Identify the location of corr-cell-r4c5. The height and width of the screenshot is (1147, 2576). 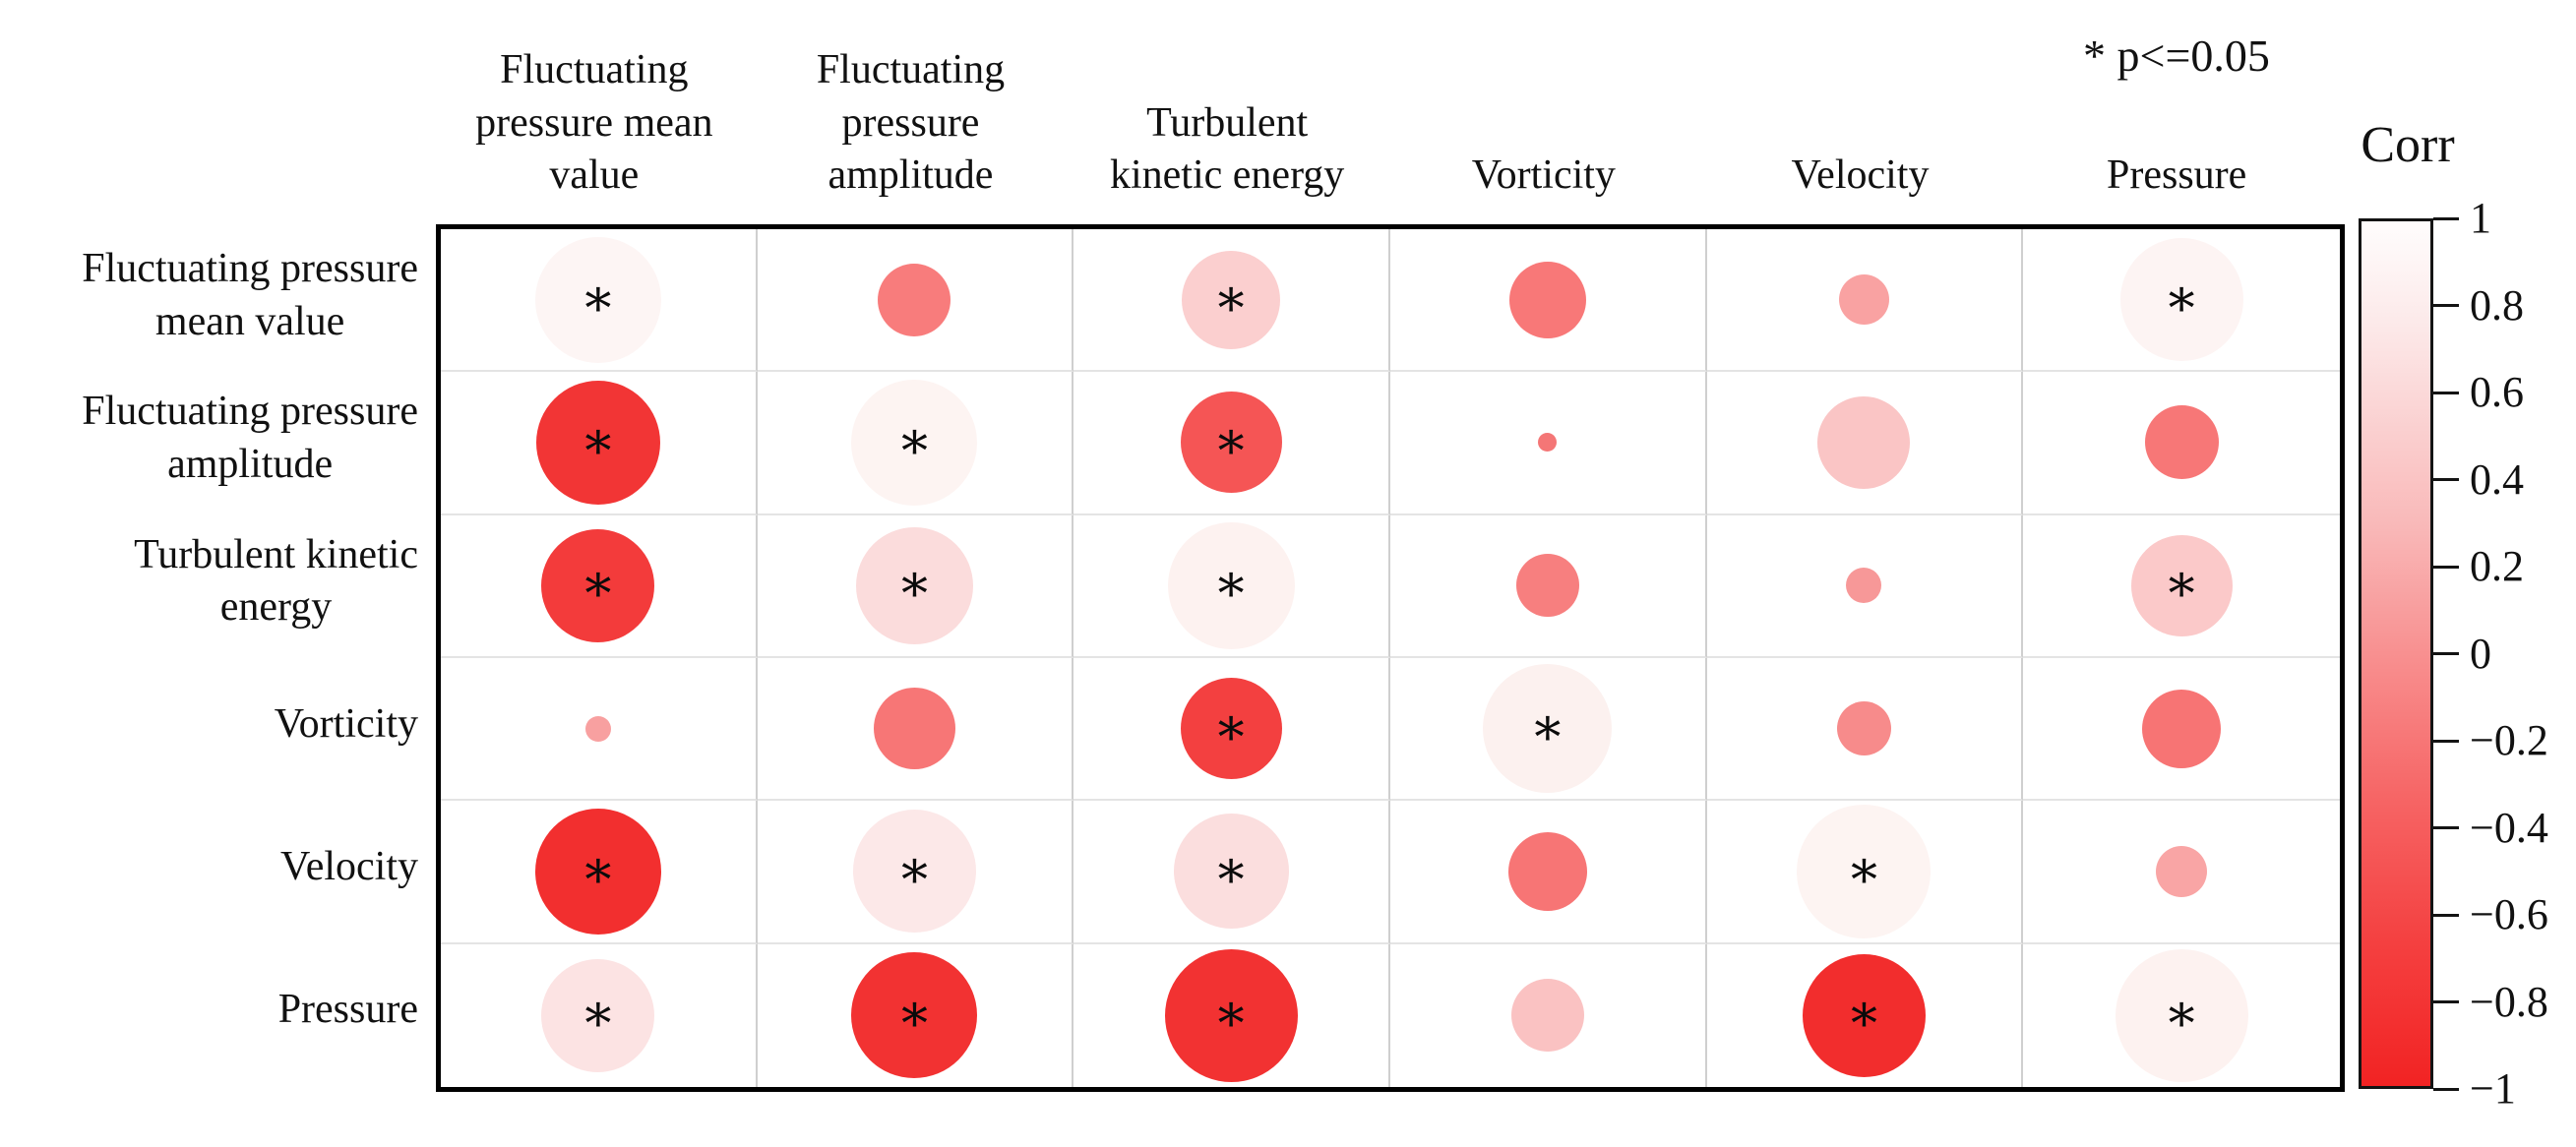
(1865, 729).